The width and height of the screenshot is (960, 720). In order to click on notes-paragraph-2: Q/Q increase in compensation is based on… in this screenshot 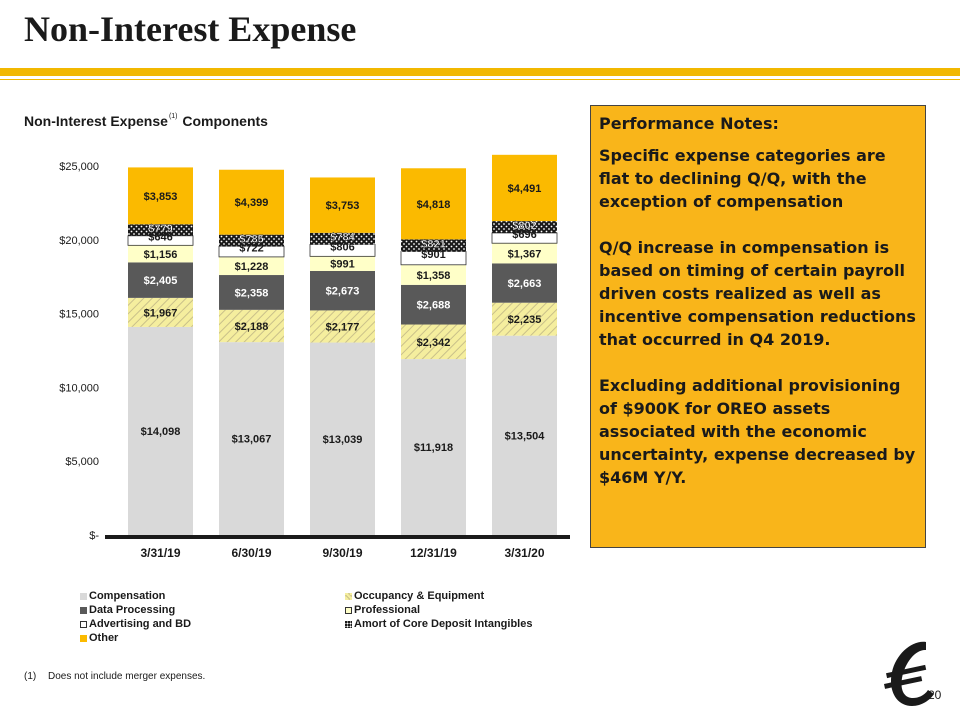, I will do `click(757, 293)`.